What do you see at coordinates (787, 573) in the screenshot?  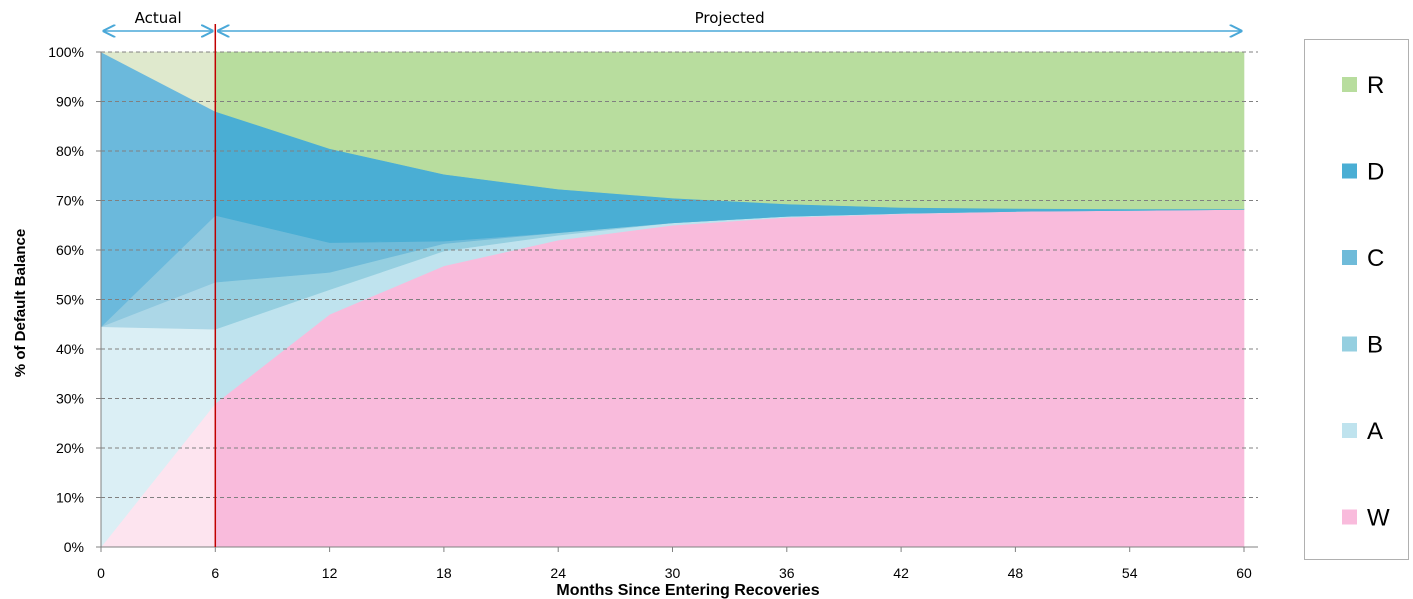 I see `x-tick-label: 36` at bounding box center [787, 573].